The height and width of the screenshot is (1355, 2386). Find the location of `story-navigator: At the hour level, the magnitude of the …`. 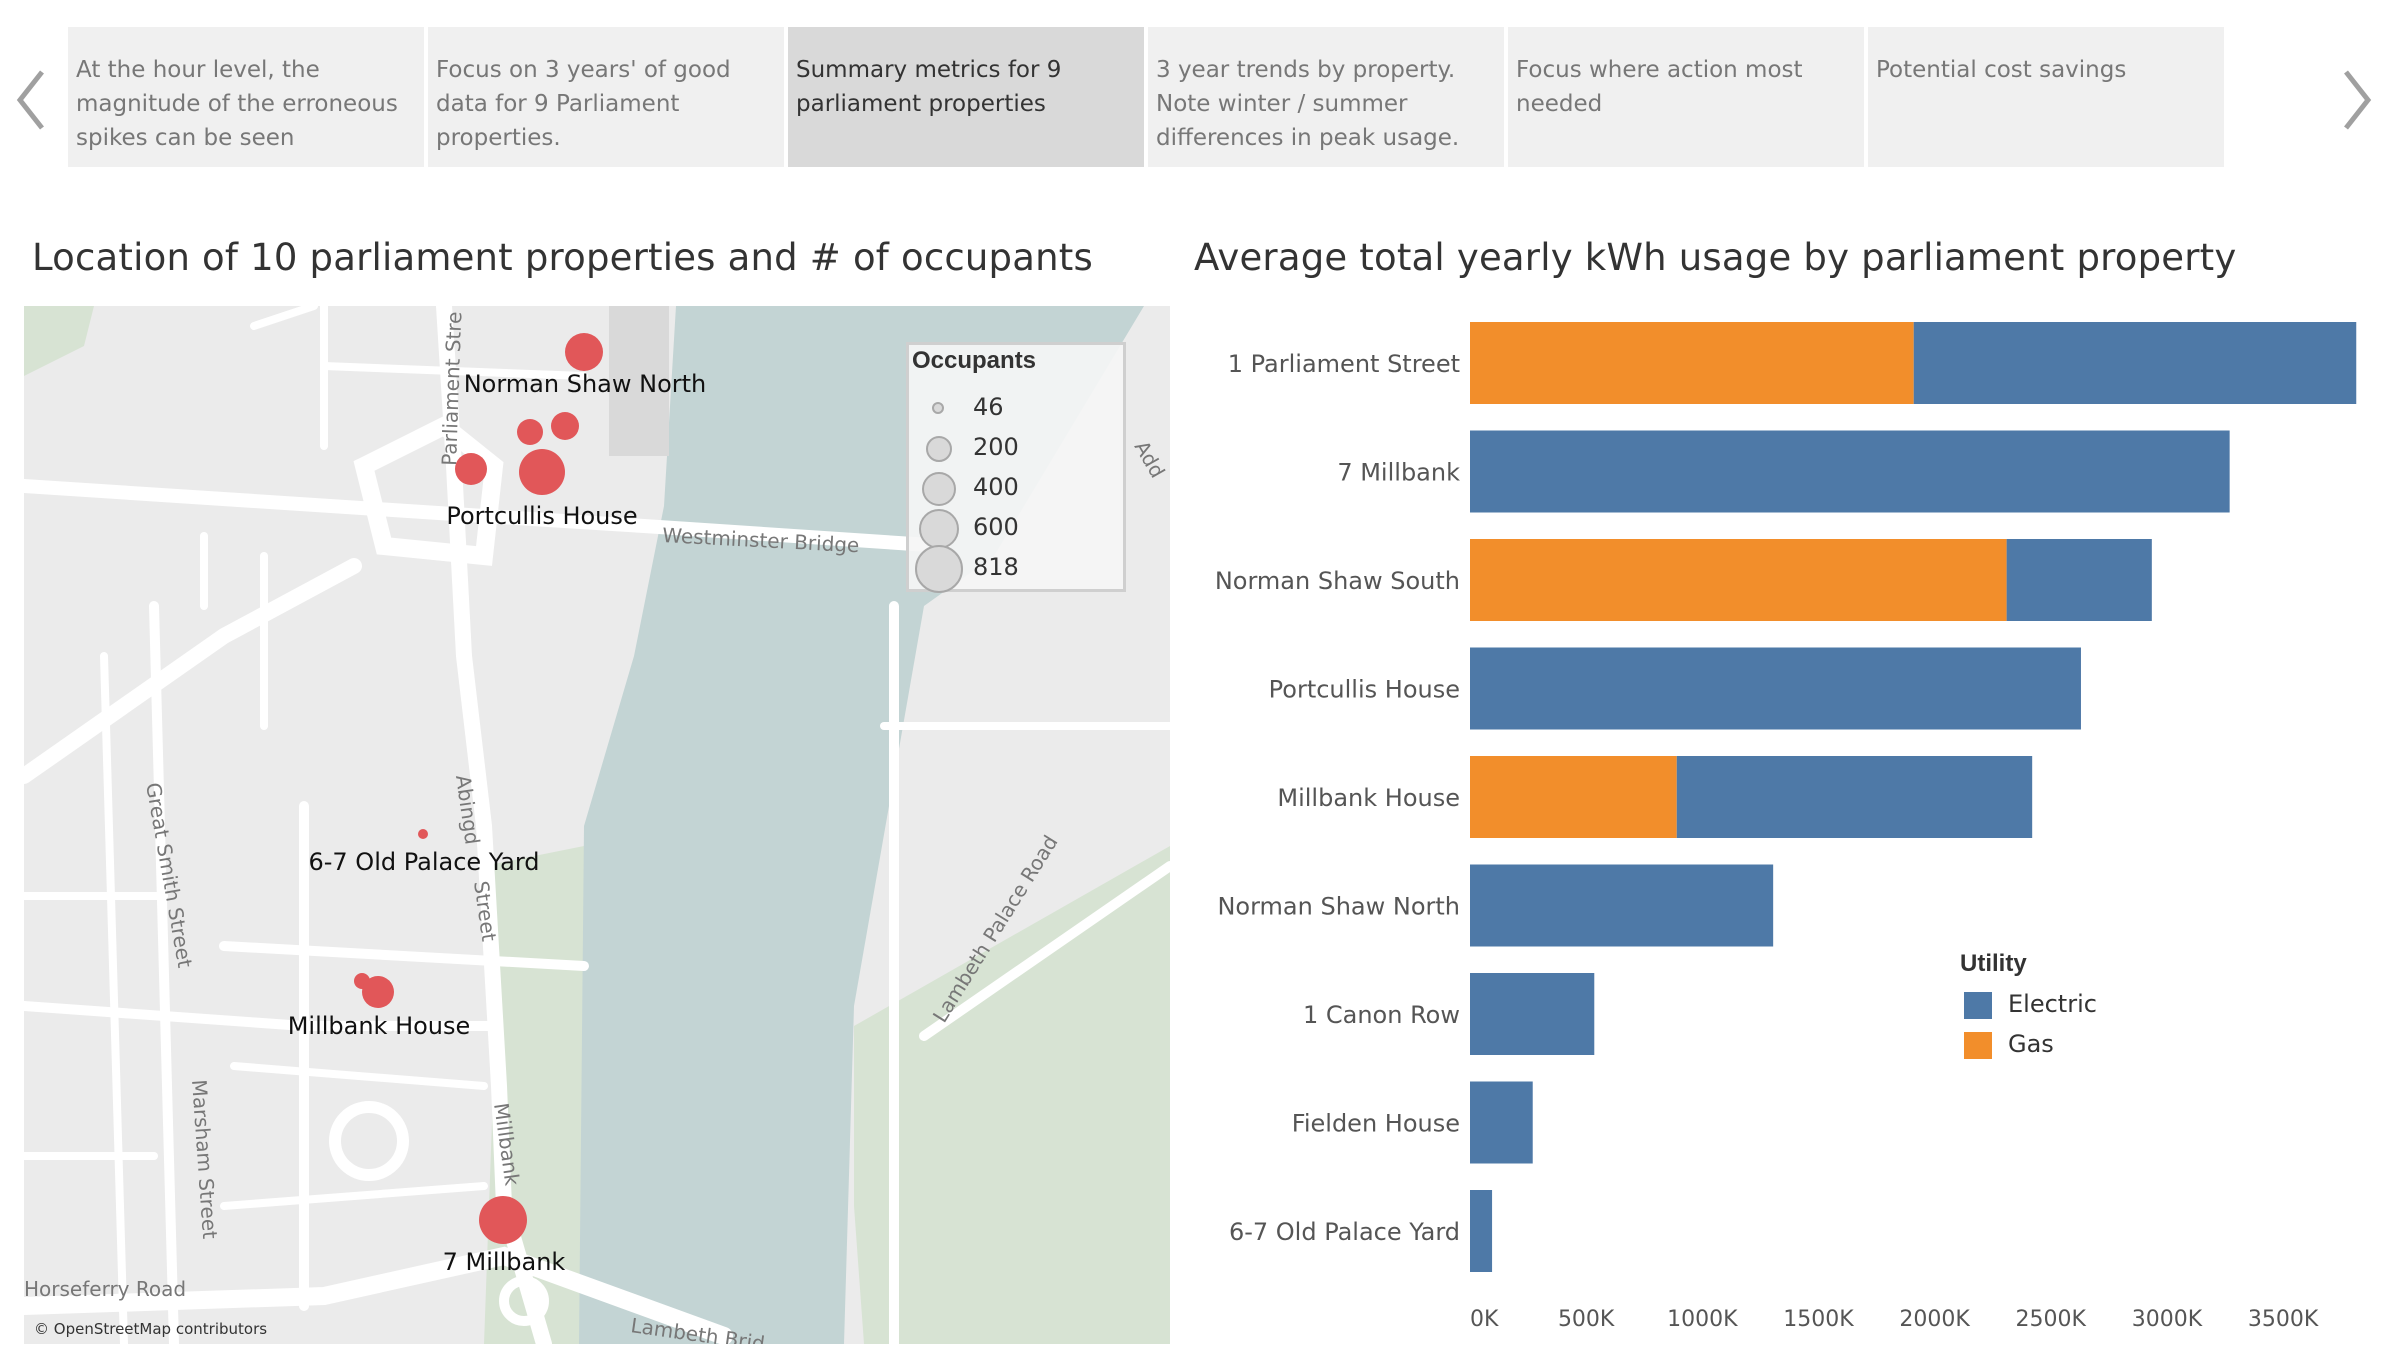

story-navigator: At the hour level, the magnitude of the … is located at coordinates (1193, 90).